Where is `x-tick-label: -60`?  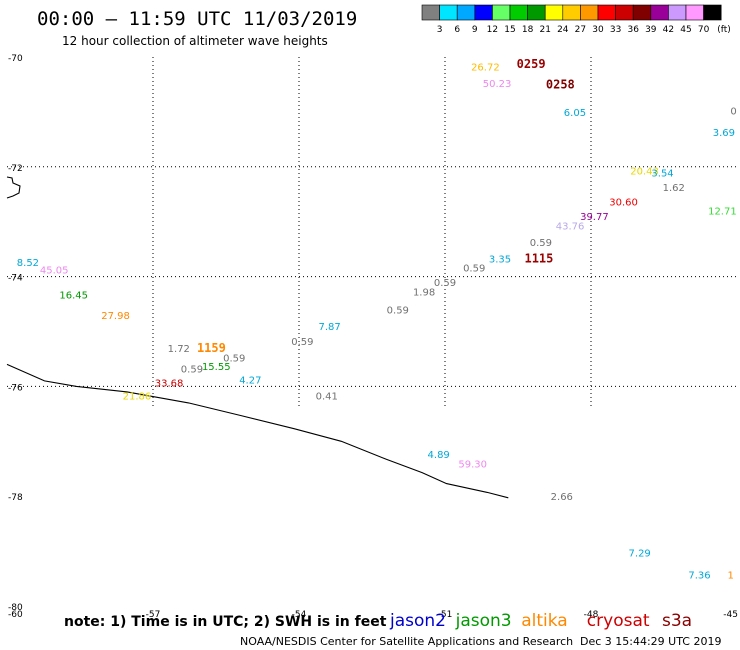
x-tick-label: -60 is located at coordinates (15, 615).